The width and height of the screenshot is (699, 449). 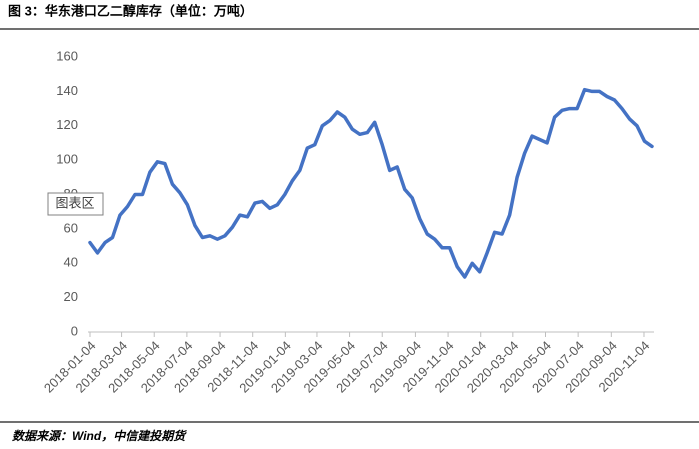 What do you see at coordinates (71, 262) in the screenshot?
I see `y-tick-label: 40` at bounding box center [71, 262].